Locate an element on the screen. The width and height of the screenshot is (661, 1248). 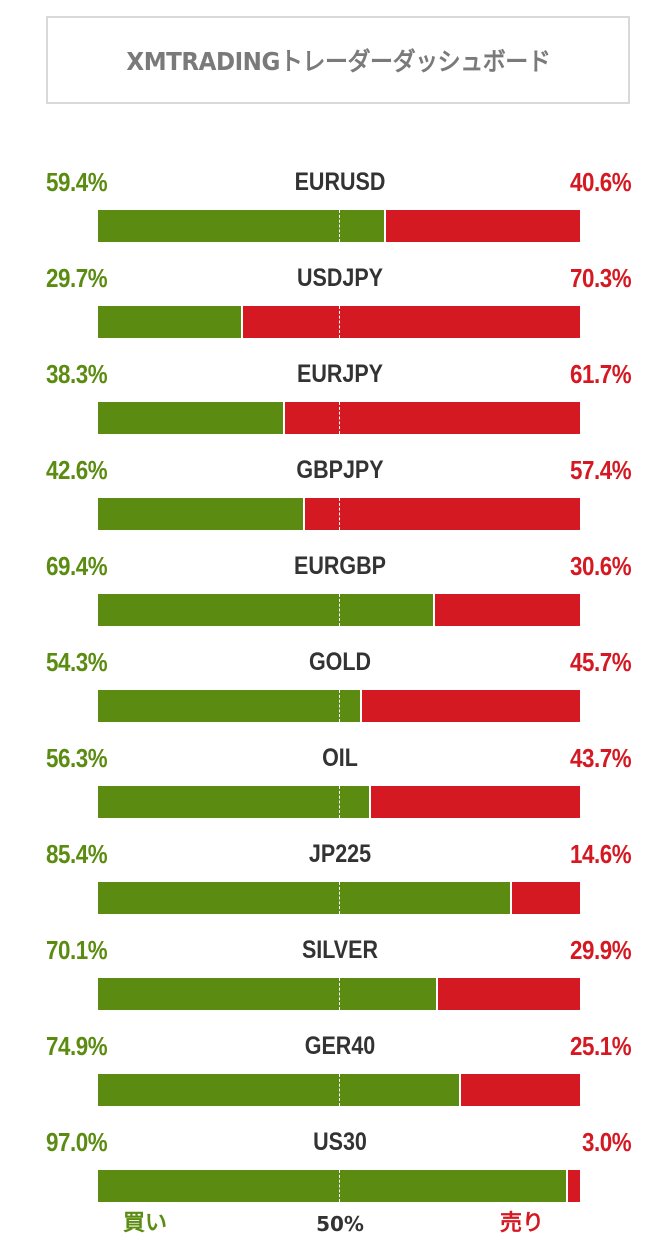
buy-percentage-label: 69.4% is located at coordinates (77, 566).